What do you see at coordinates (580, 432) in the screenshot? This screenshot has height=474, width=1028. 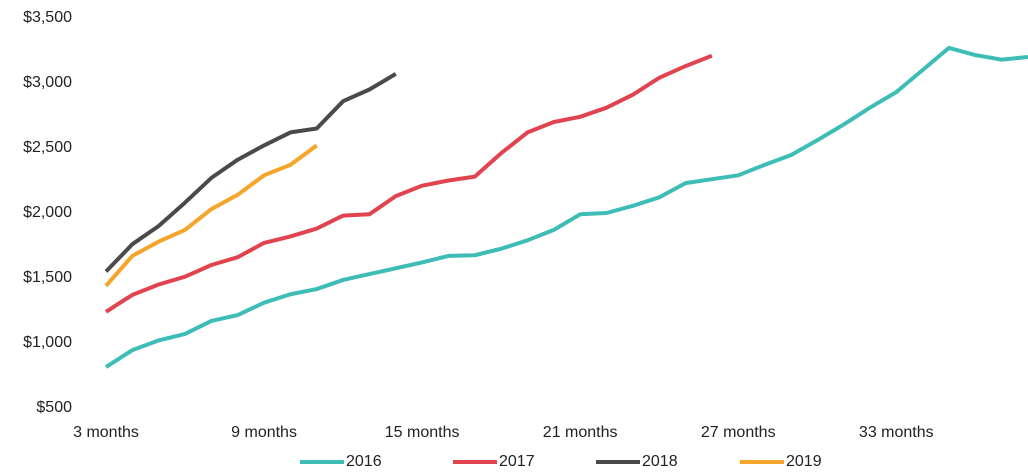 I see `x-tick-label: 21 months` at bounding box center [580, 432].